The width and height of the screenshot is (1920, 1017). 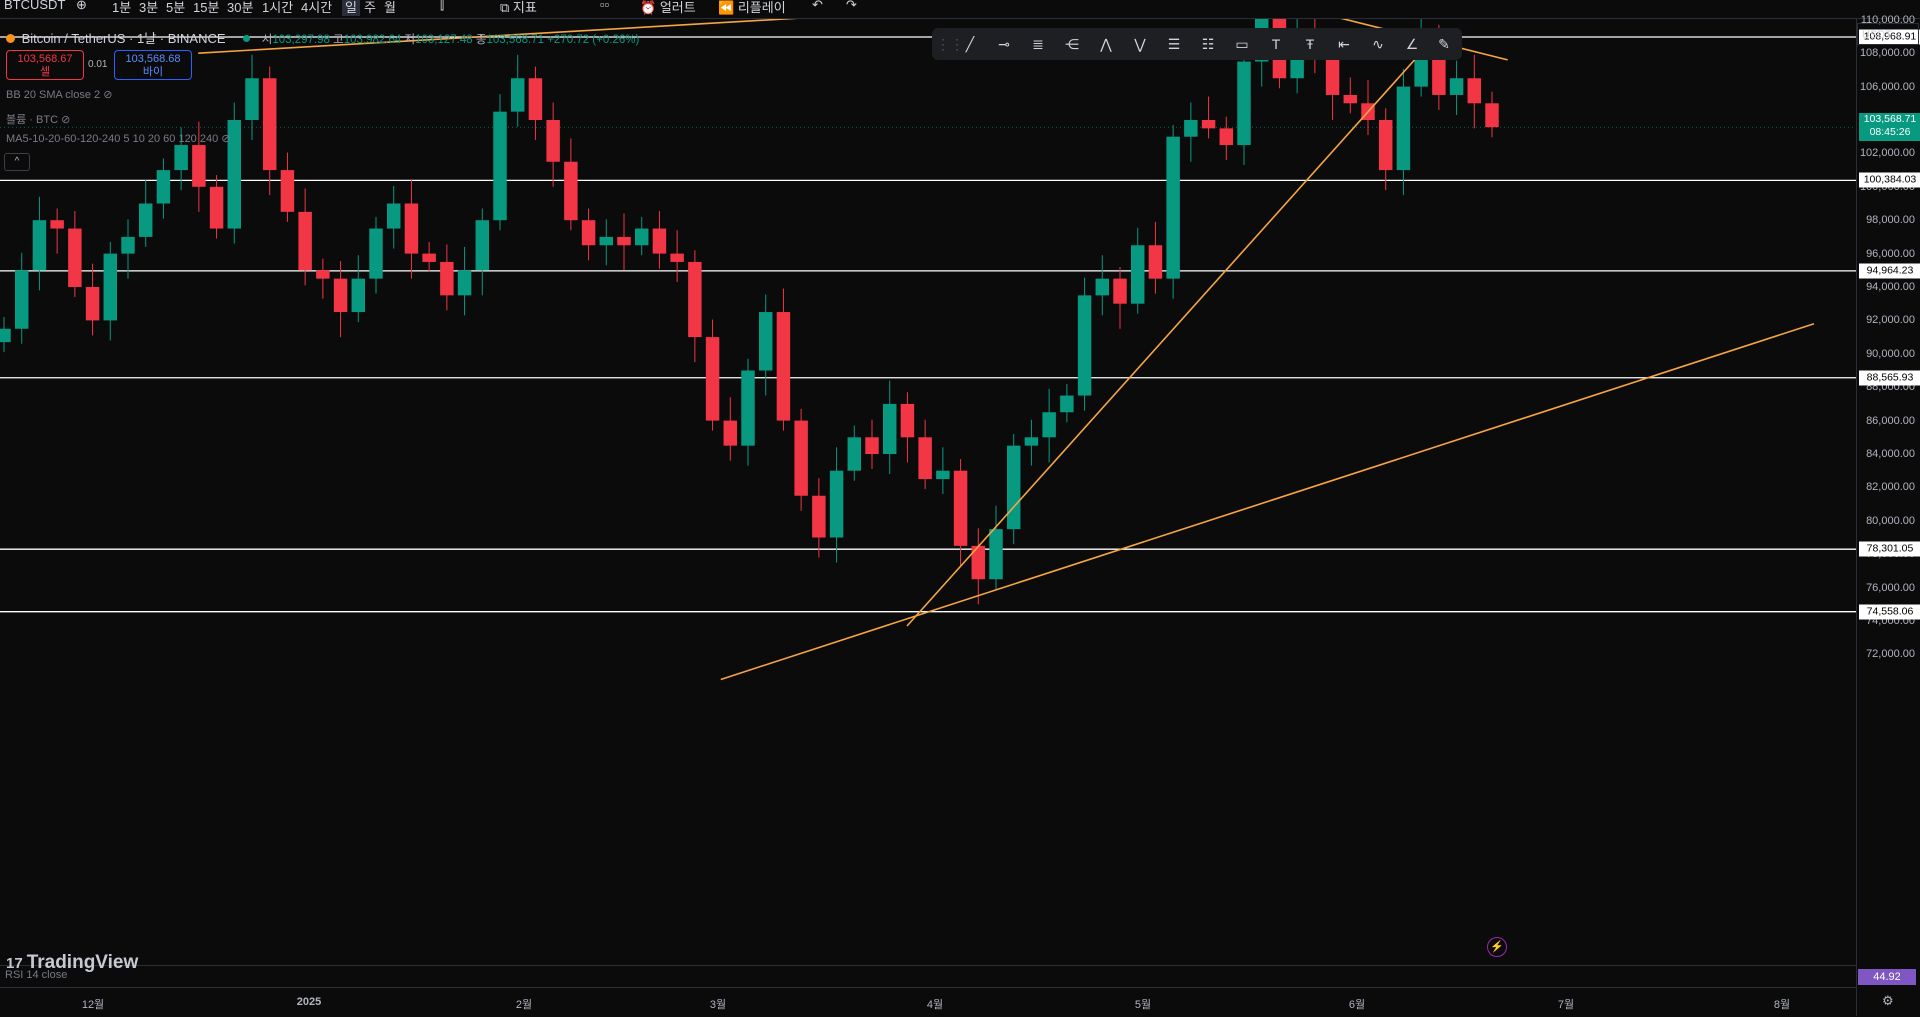 What do you see at coordinates (1497, 947) in the screenshot?
I see `flash-icon: ⚡` at bounding box center [1497, 947].